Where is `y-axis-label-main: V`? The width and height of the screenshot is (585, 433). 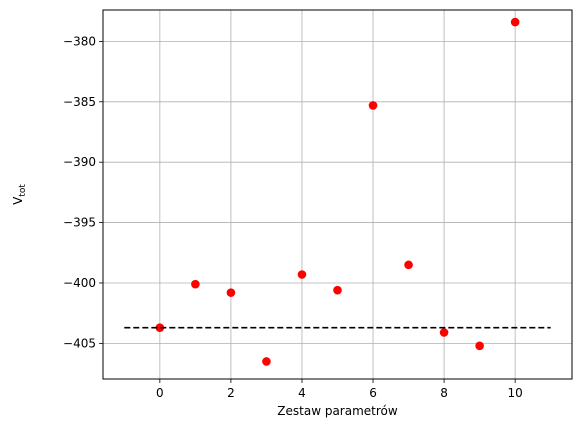 y-axis-label-main: V is located at coordinates (18, 200).